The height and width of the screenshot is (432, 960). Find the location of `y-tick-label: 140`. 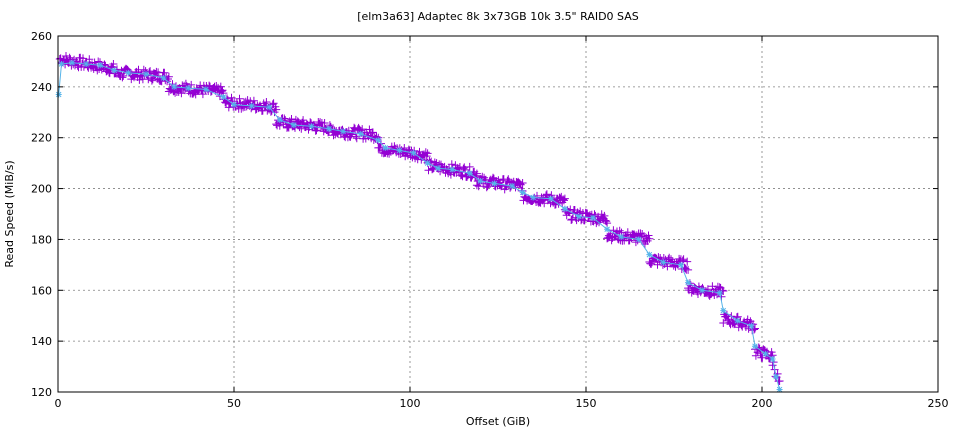

y-tick-label: 140 is located at coordinates (41, 341).